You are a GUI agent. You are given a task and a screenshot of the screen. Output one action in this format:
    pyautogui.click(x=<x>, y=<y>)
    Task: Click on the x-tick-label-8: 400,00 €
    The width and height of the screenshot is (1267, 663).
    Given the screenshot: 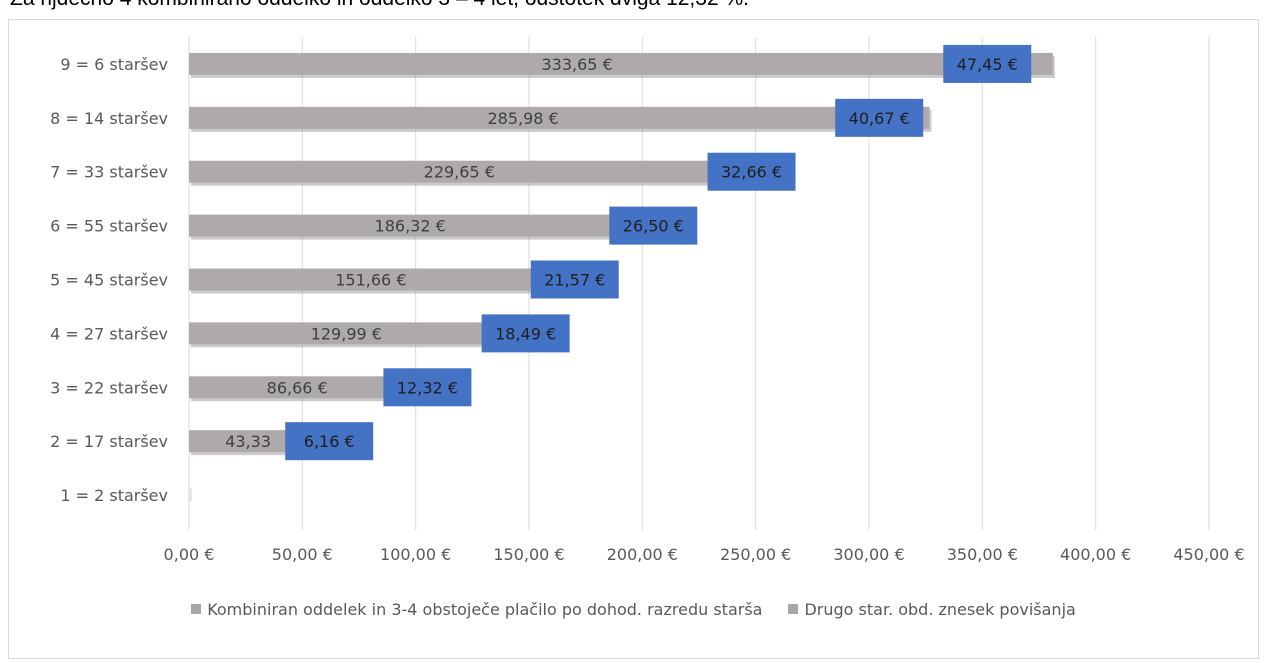 What is the action you would take?
    pyautogui.click(x=1095, y=554)
    